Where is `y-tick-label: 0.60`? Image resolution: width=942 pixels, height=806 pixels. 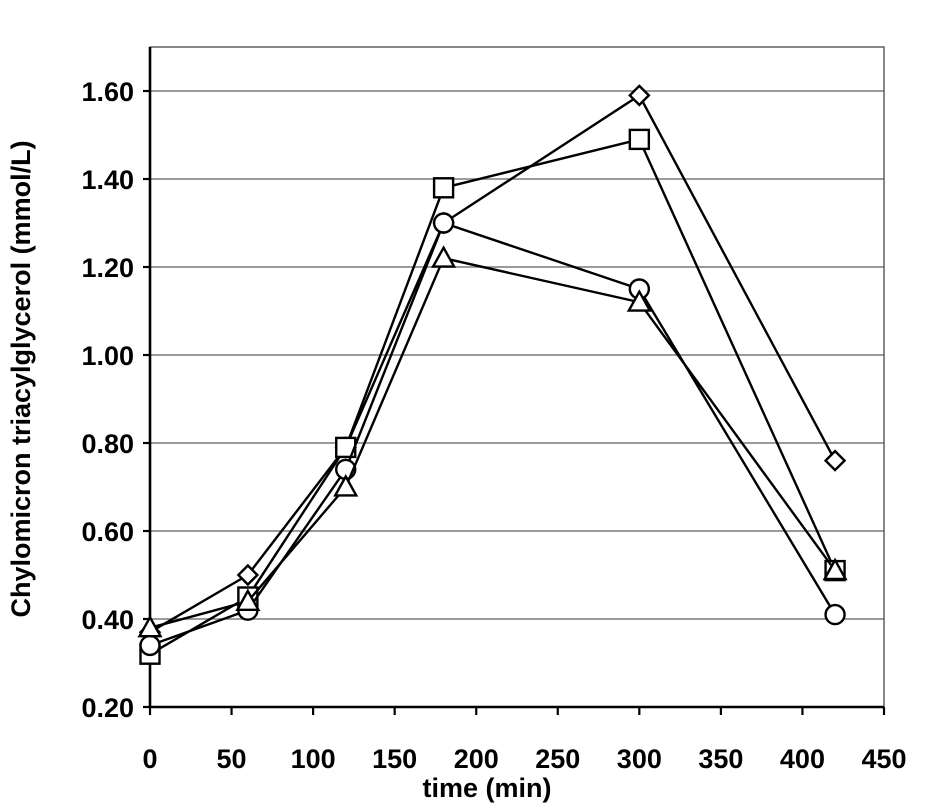 y-tick-label: 0.60 is located at coordinates (107, 532).